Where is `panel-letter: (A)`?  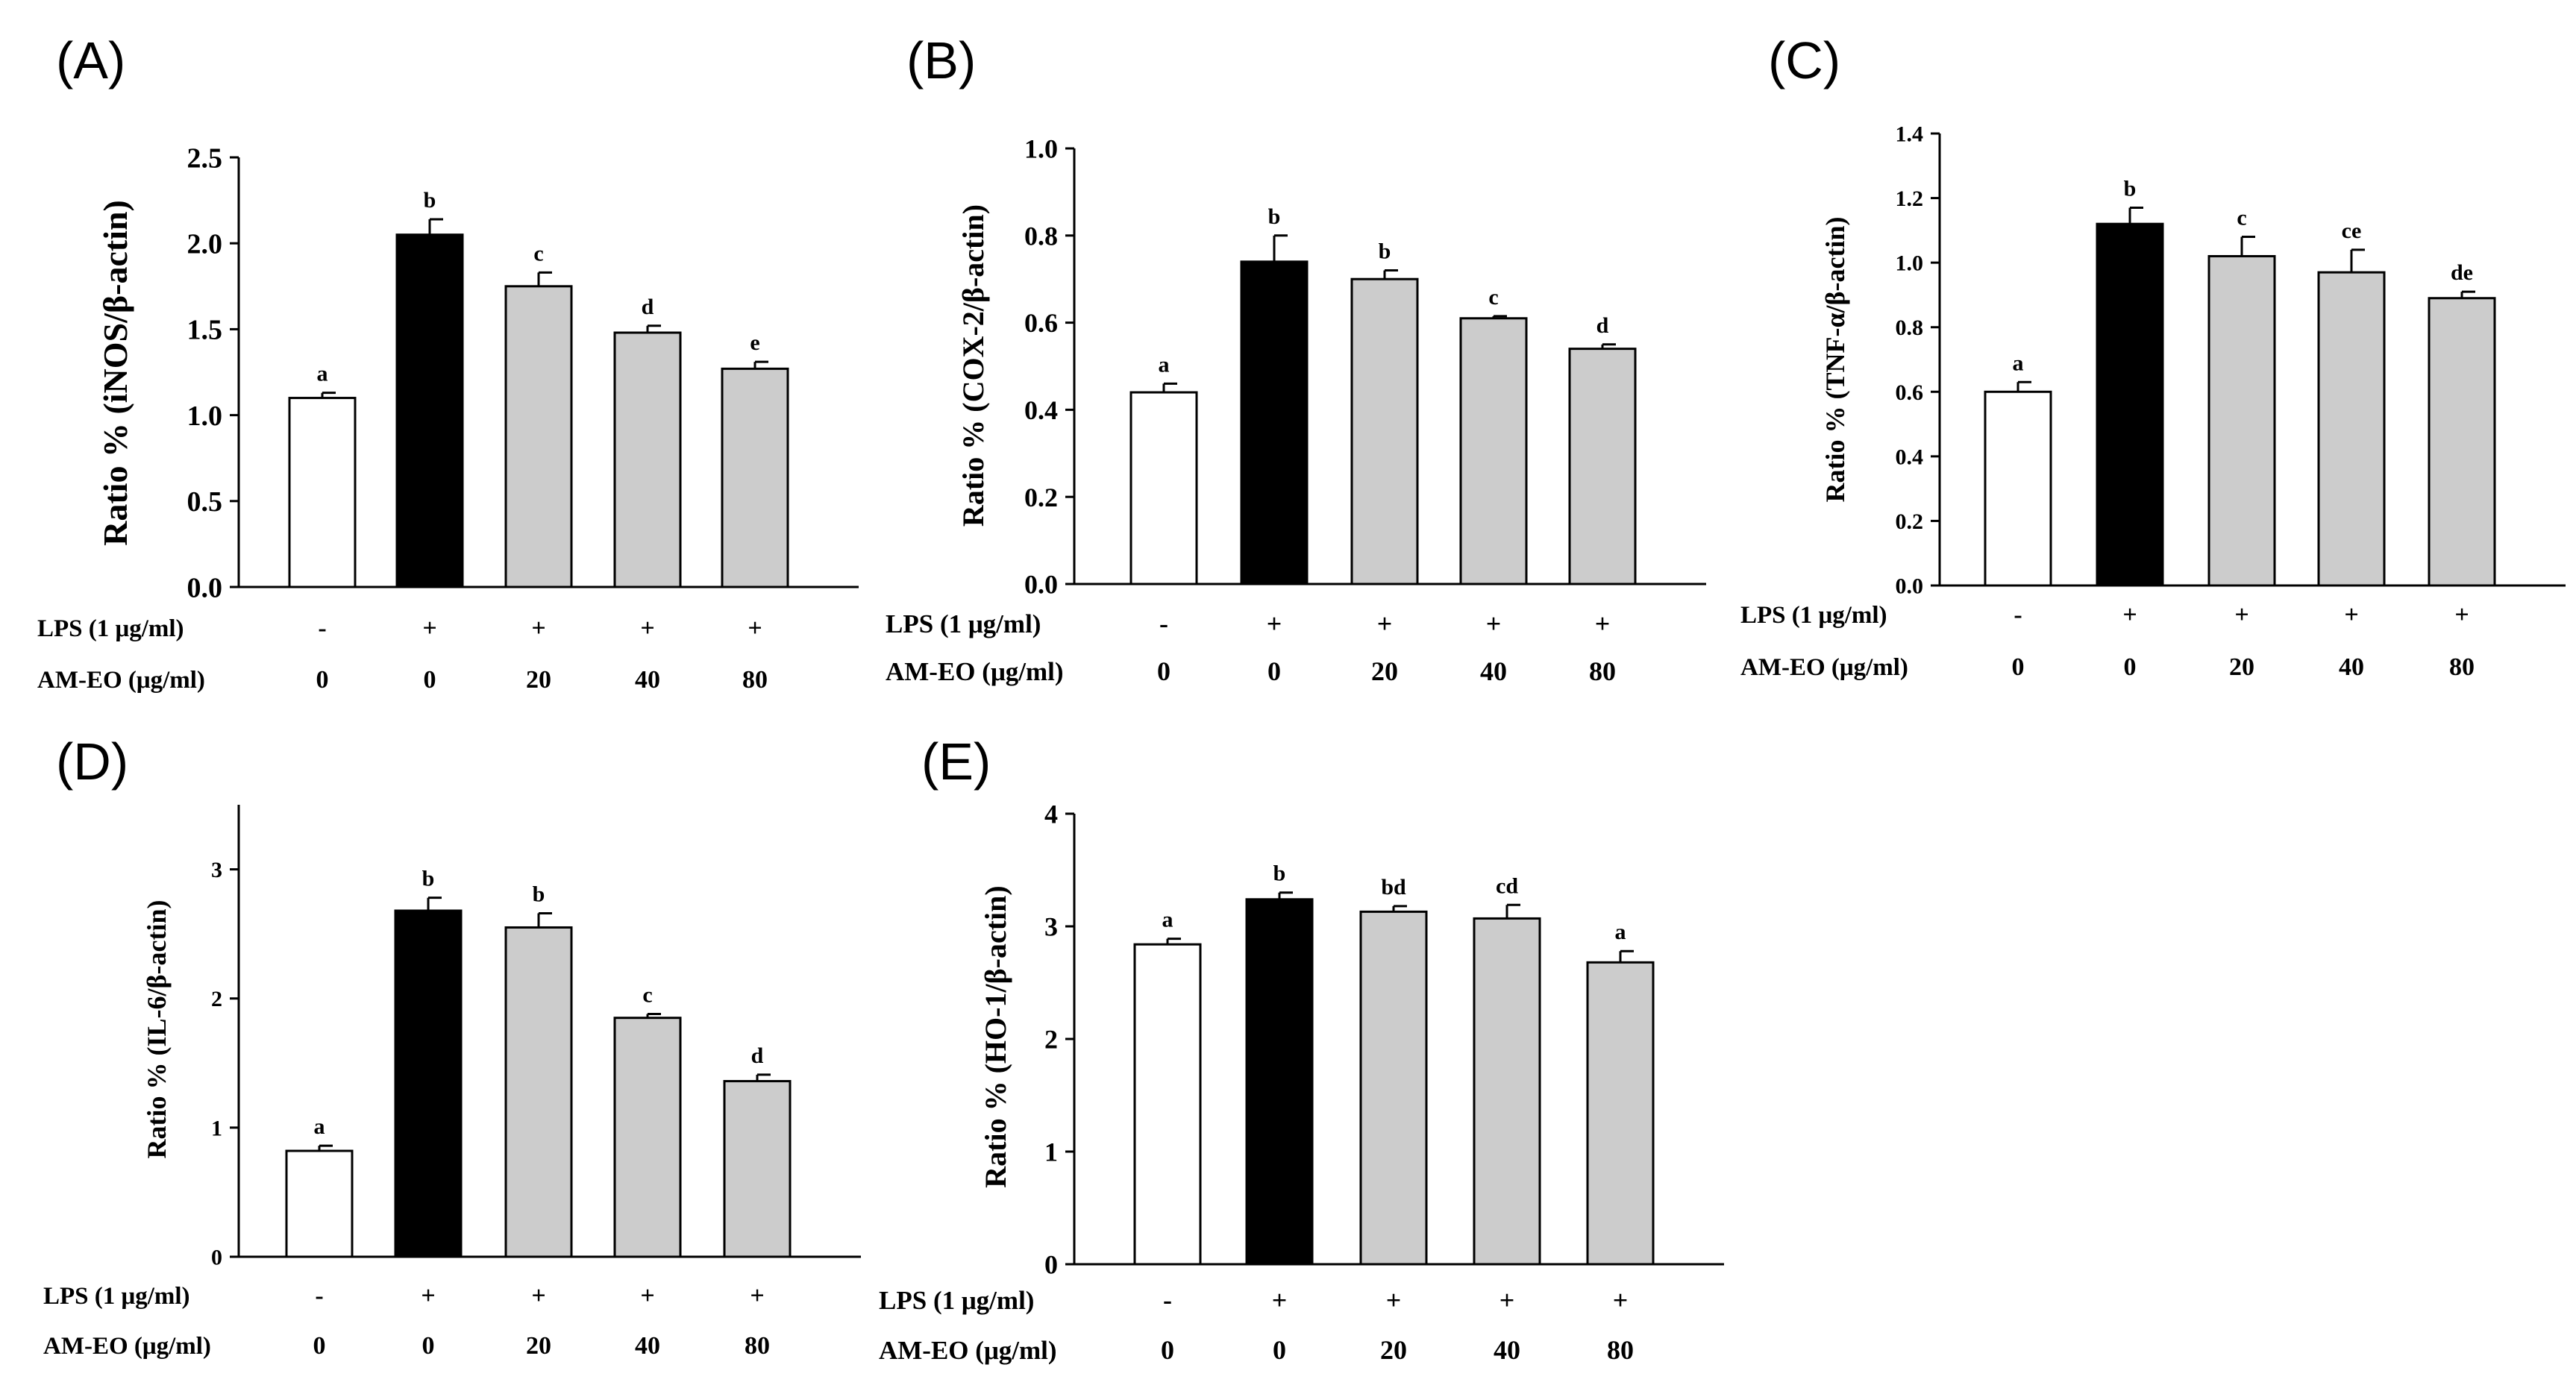 panel-letter: (A) is located at coordinates (90, 61).